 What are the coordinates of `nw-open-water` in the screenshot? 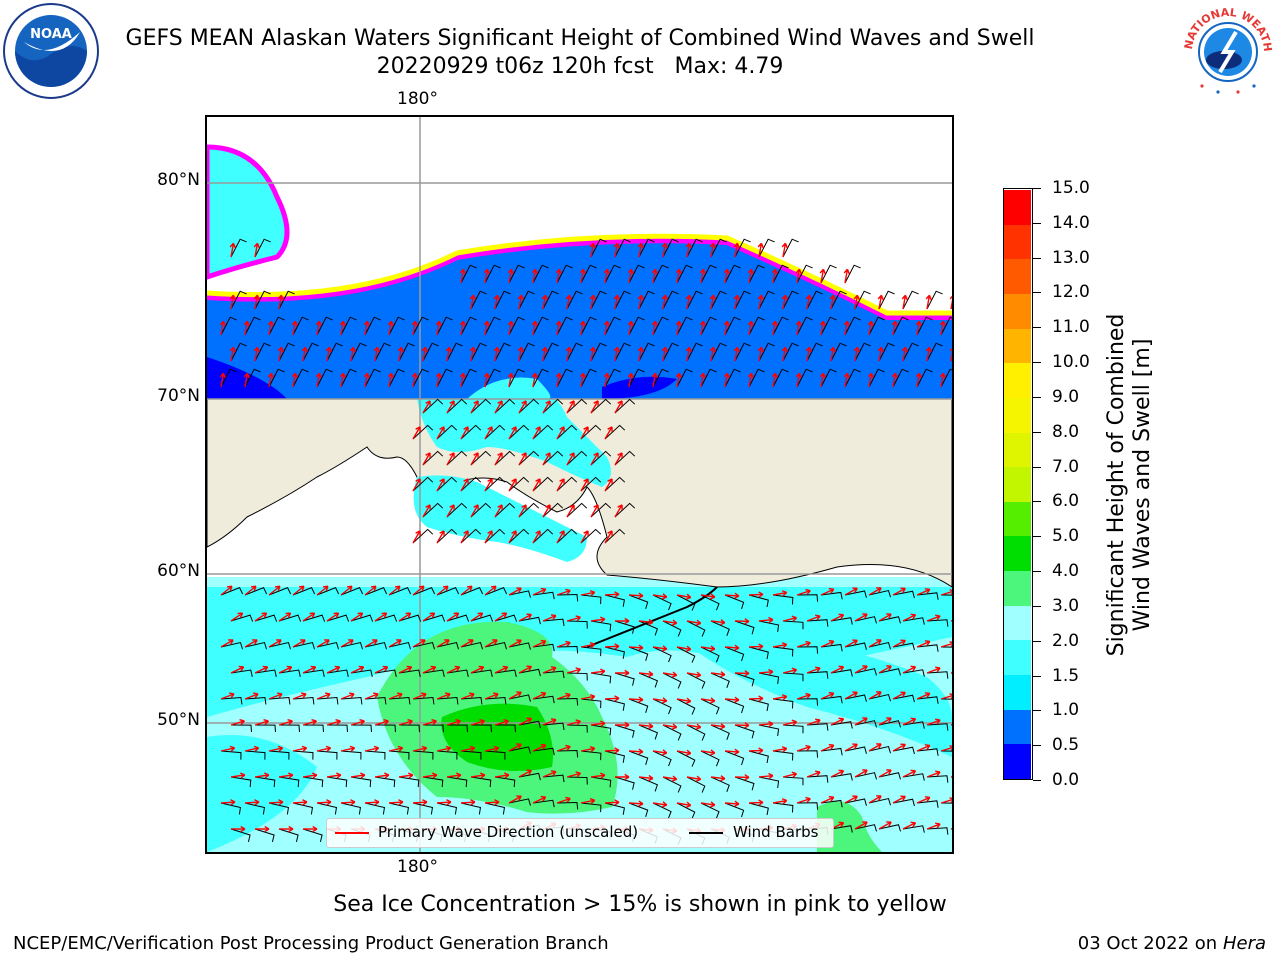 It's located at (248, 212).